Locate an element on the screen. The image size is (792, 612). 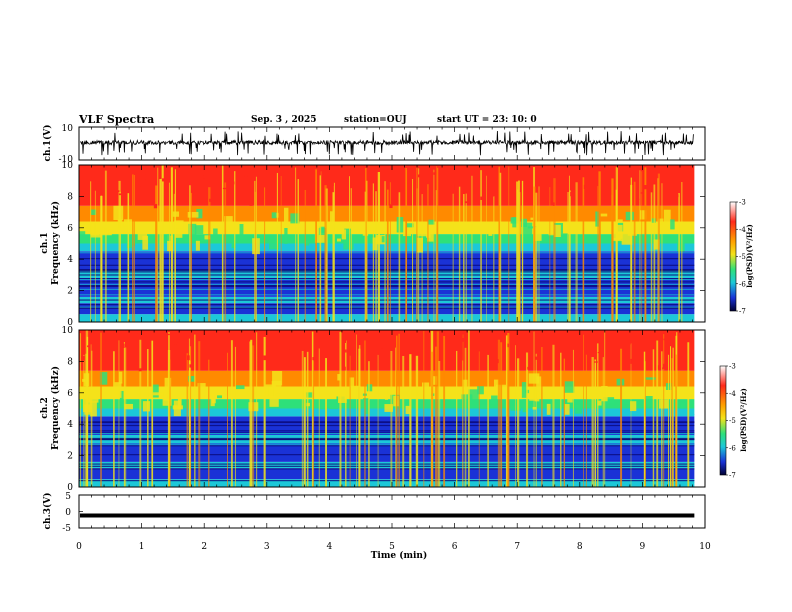
ch2-spectrogram-channel-label: ch.2 is located at coordinates (45, 407).